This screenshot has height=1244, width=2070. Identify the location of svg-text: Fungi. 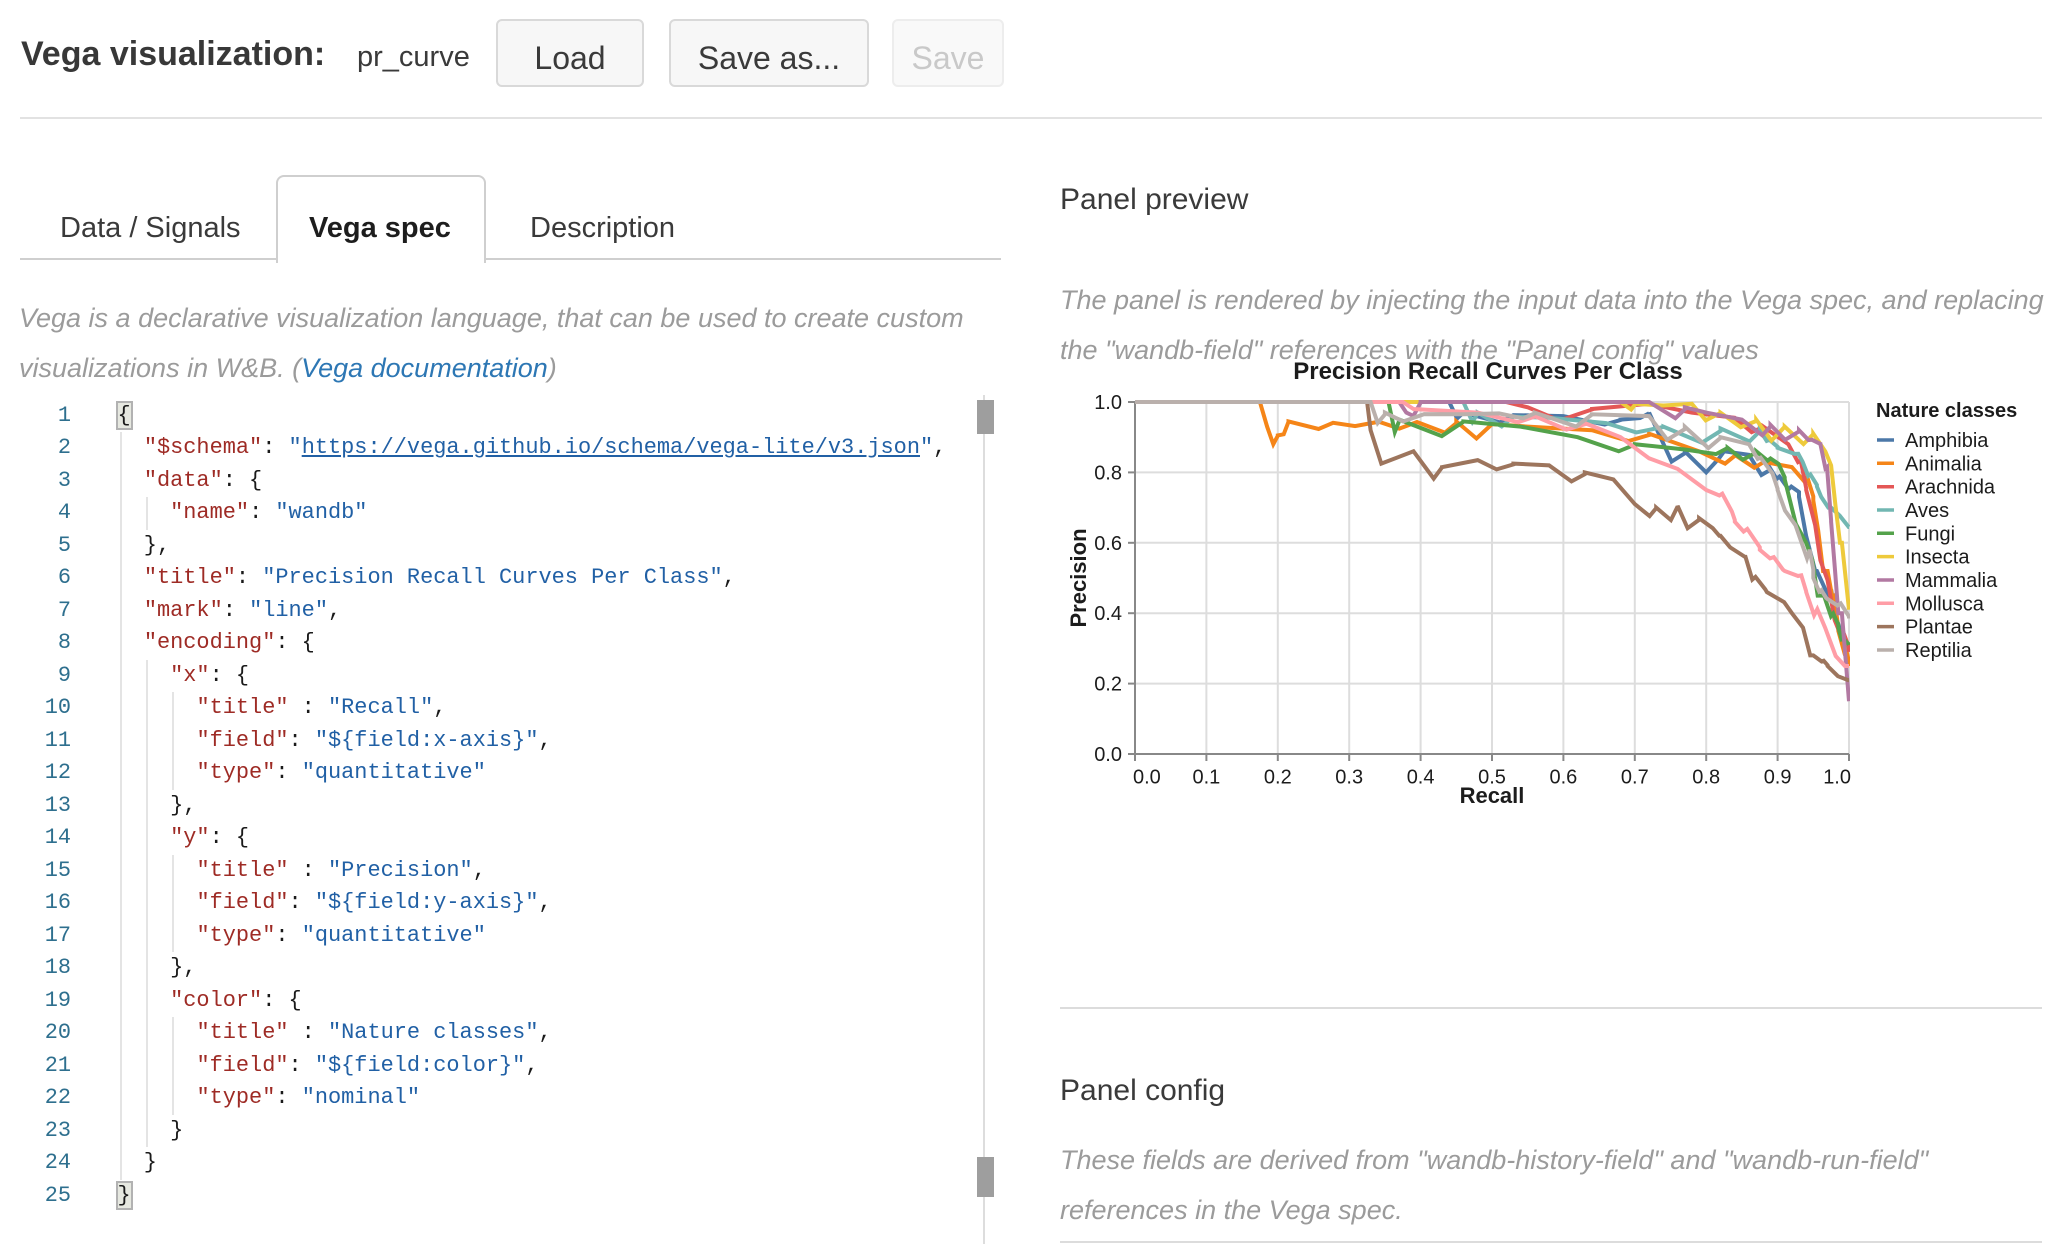
(1930, 534).